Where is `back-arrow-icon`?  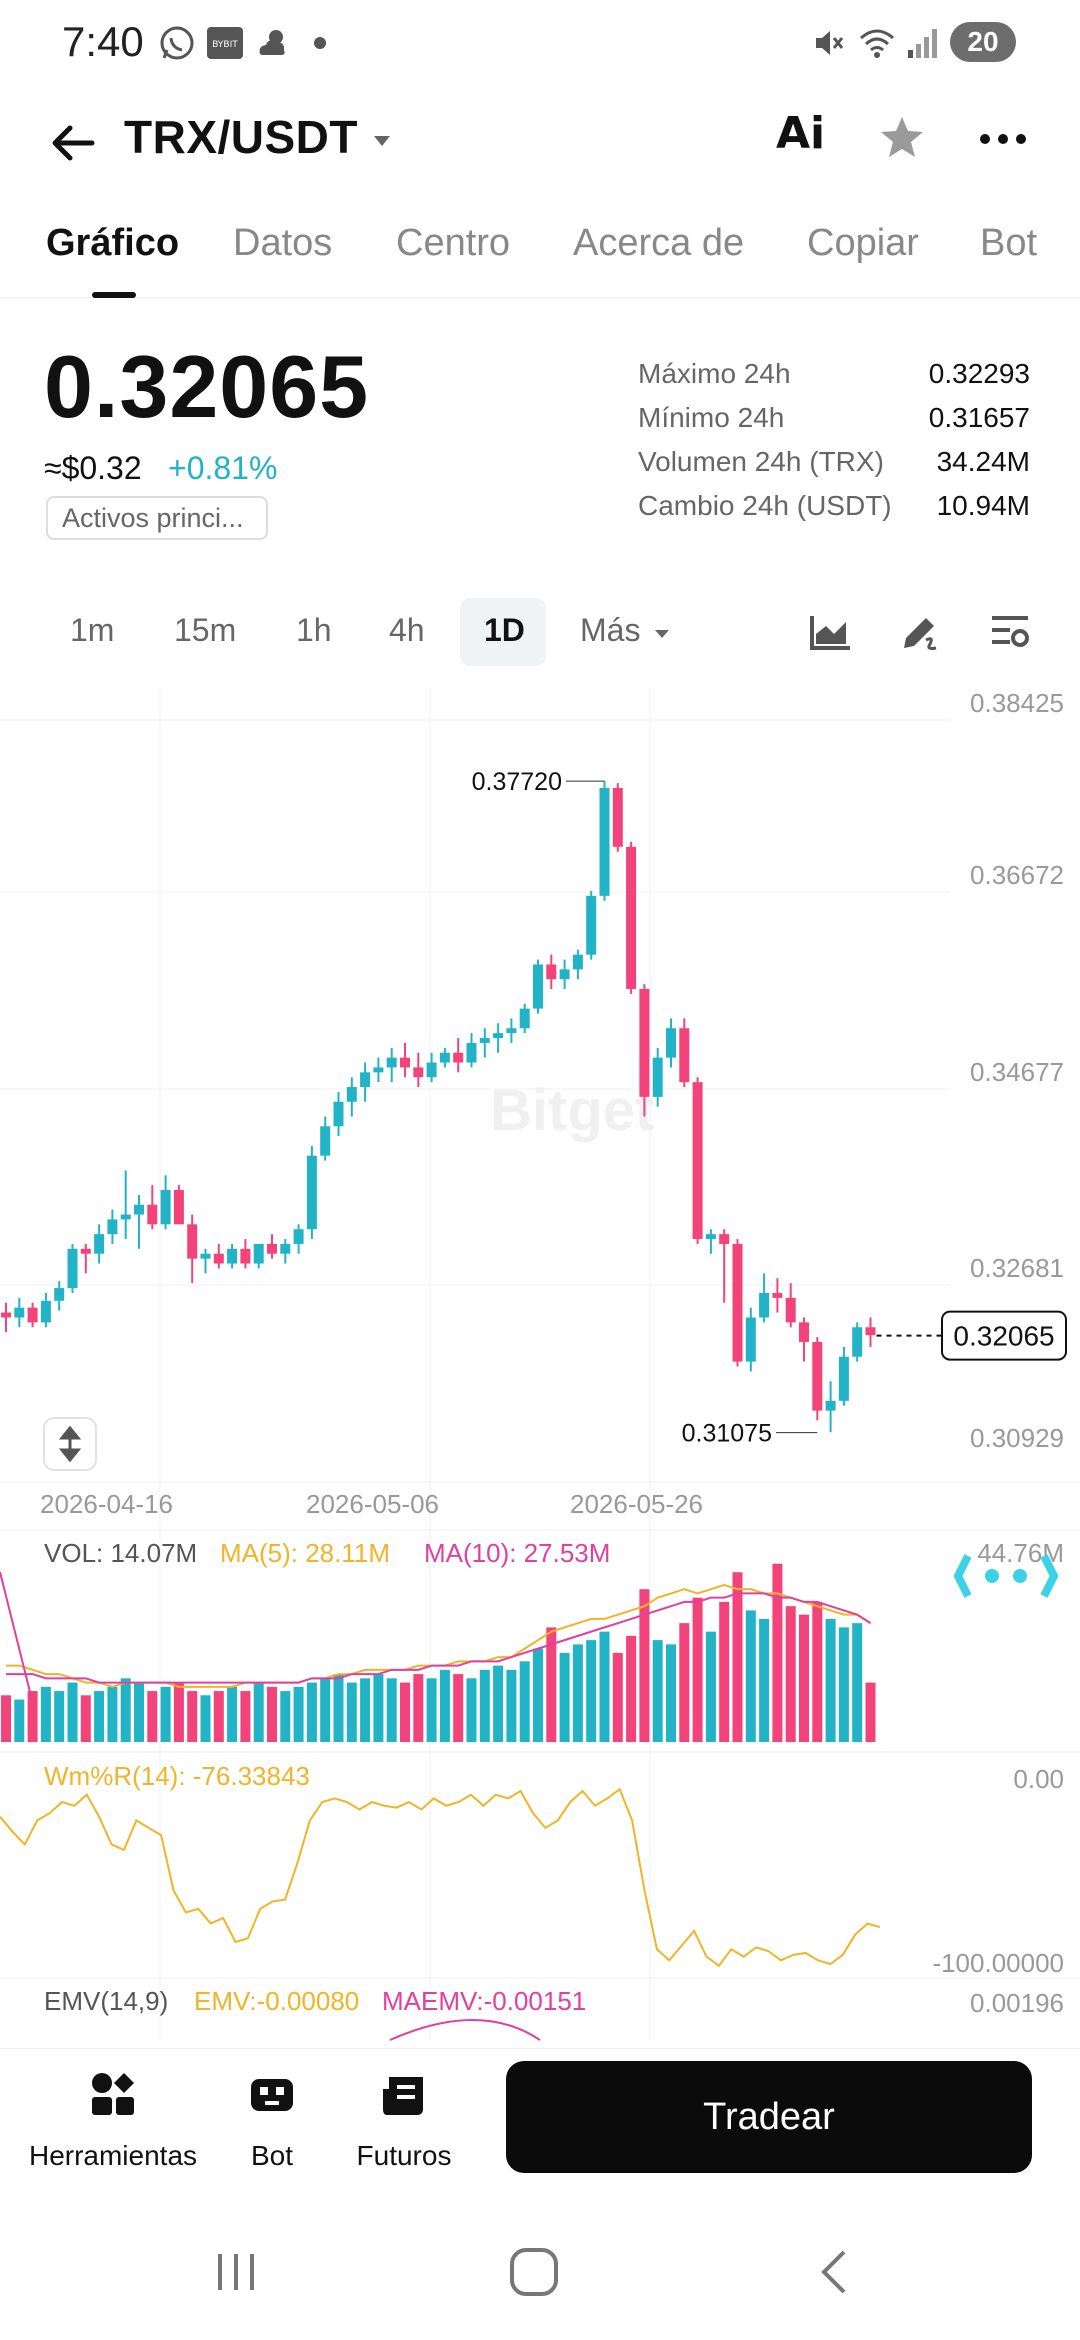 back-arrow-icon is located at coordinates (73, 143).